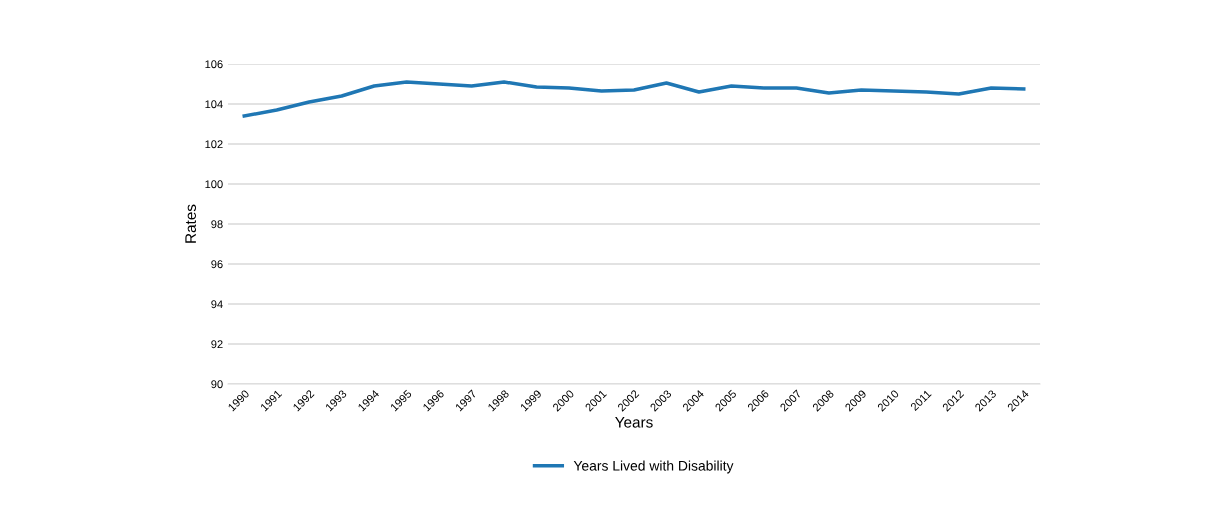 Image resolution: width=1220 pixels, height=530 pixels. What do you see at coordinates (214, 64) in the screenshot?
I see `y-tick-label: 106` at bounding box center [214, 64].